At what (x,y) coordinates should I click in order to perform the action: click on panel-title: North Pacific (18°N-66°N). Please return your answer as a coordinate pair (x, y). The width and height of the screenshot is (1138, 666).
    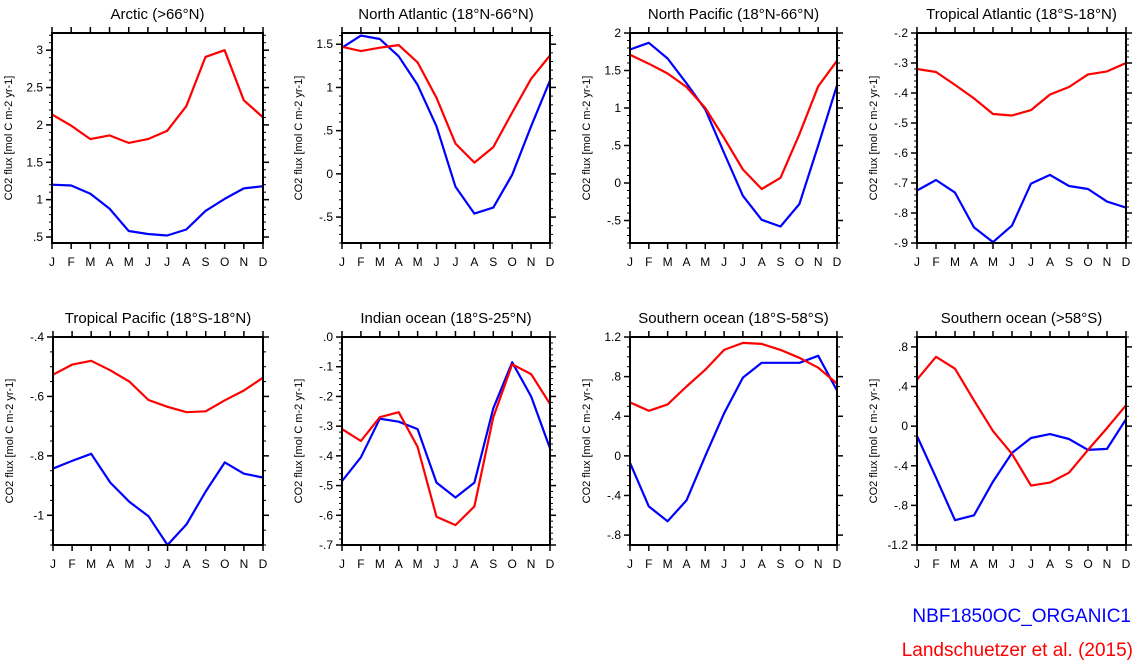
    Looking at the image, I should click on (733, 14).